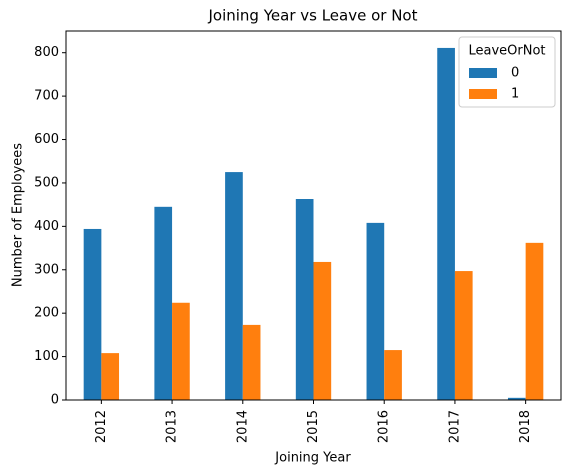 This screenshot has height=476, width=572. Describe the element at coordinates (312, 16) in the screenshot. I see `chart-title: Joining Year vs Leave or Not` at that location.